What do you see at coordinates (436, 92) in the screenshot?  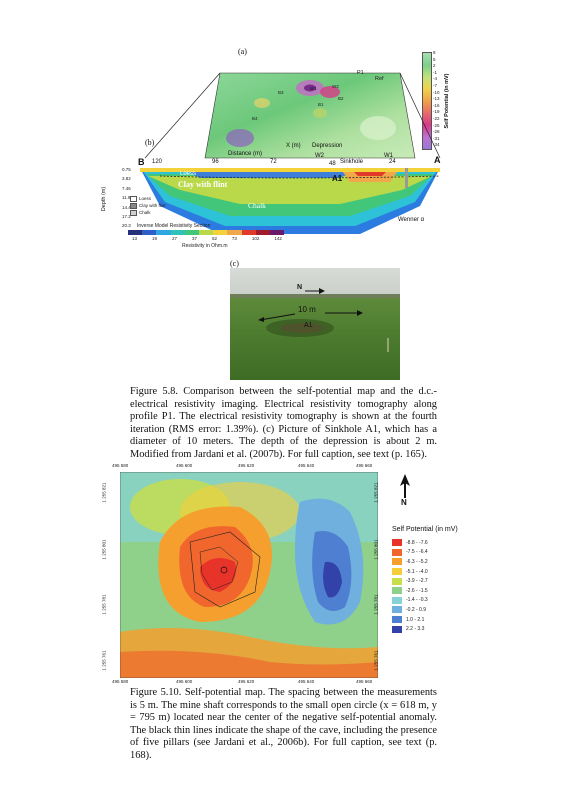 I see `cb-tick: -10` at bounding box center [436, 92].